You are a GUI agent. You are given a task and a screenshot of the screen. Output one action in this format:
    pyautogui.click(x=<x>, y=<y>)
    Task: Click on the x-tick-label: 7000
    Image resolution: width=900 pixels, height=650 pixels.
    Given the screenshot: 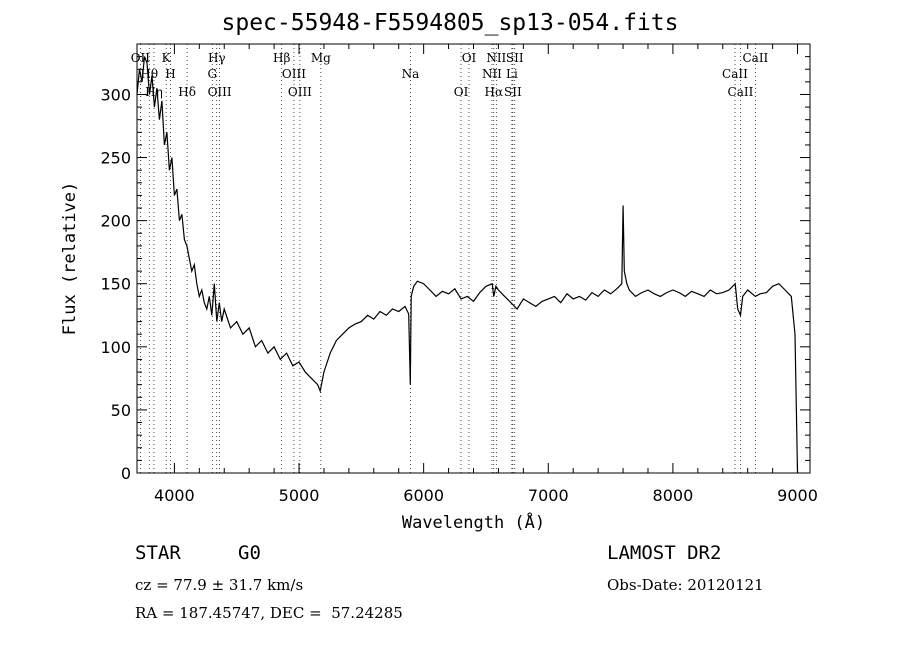 What is the action you would take?
    pyautogui.click(x=548, y=495)
    